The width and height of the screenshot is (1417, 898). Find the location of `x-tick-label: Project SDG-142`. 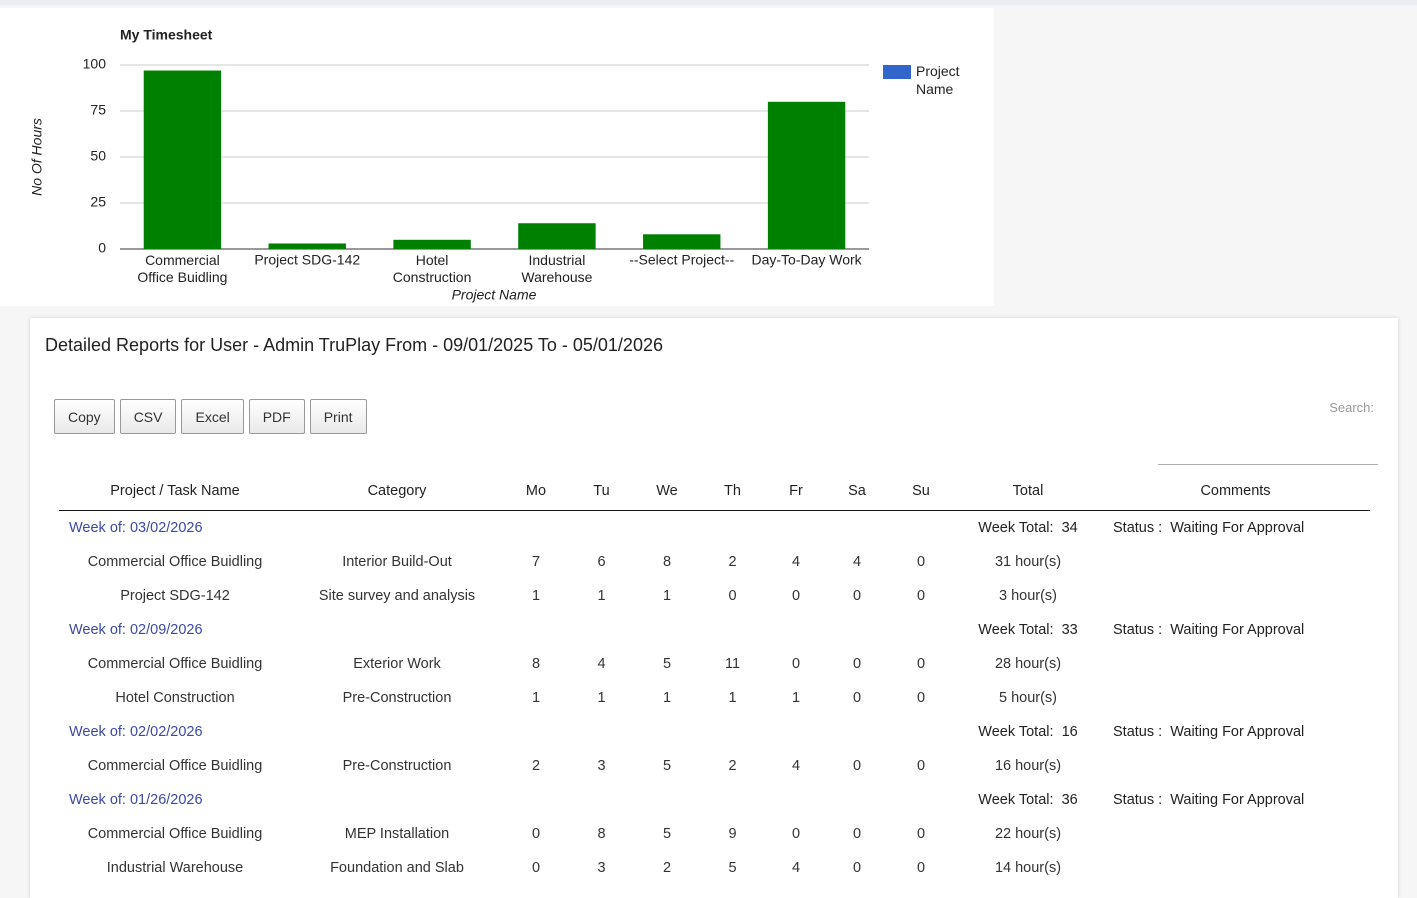

x-tick-label: Project SDG-142 is located at coordinates (307, 260).